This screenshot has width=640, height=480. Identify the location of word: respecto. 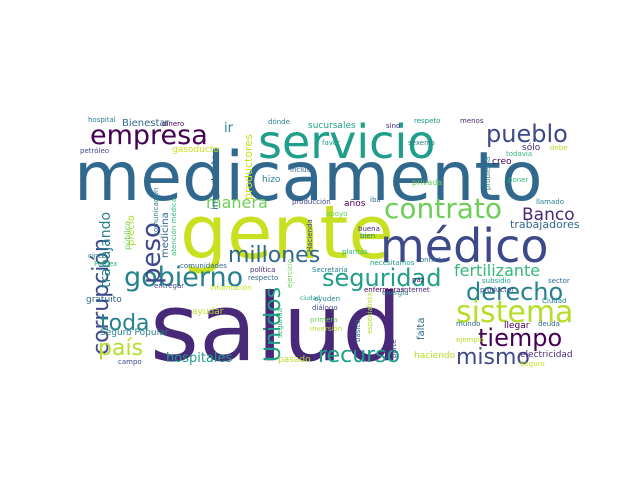
(263, 278).